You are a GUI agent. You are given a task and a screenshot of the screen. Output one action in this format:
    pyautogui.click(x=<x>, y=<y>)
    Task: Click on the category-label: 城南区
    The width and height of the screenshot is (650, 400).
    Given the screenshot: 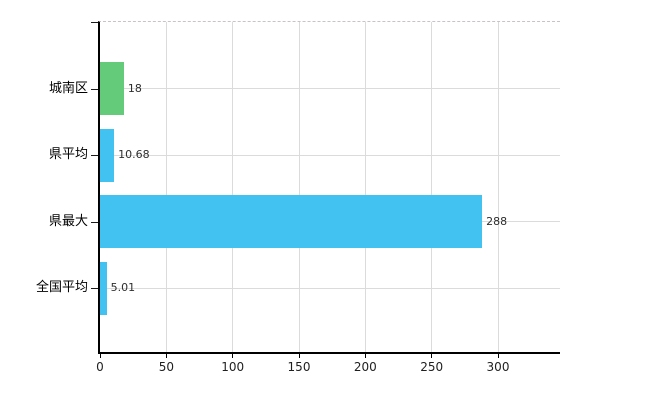 What is the action you would take?
    pyautogui.click(x=68, y=88)
    